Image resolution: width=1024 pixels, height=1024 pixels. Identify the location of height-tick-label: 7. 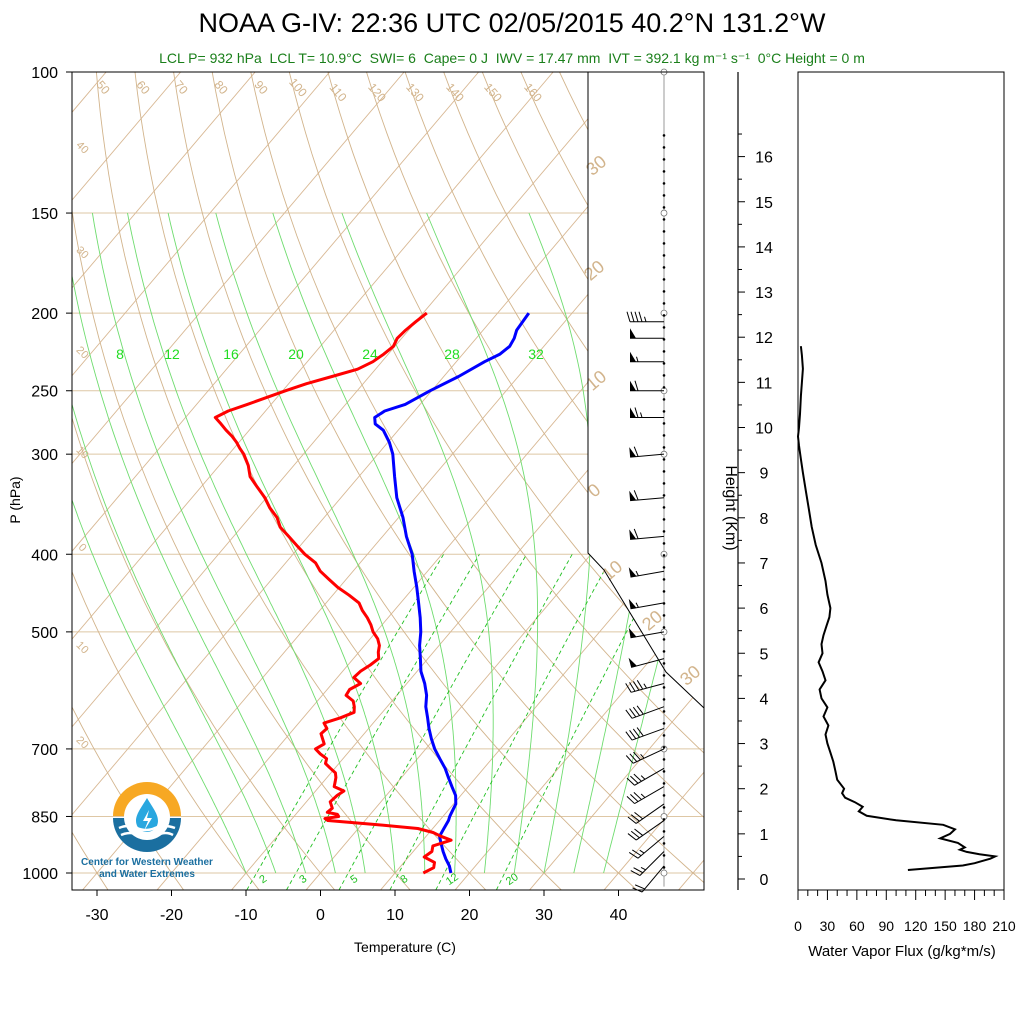
(764, 564).